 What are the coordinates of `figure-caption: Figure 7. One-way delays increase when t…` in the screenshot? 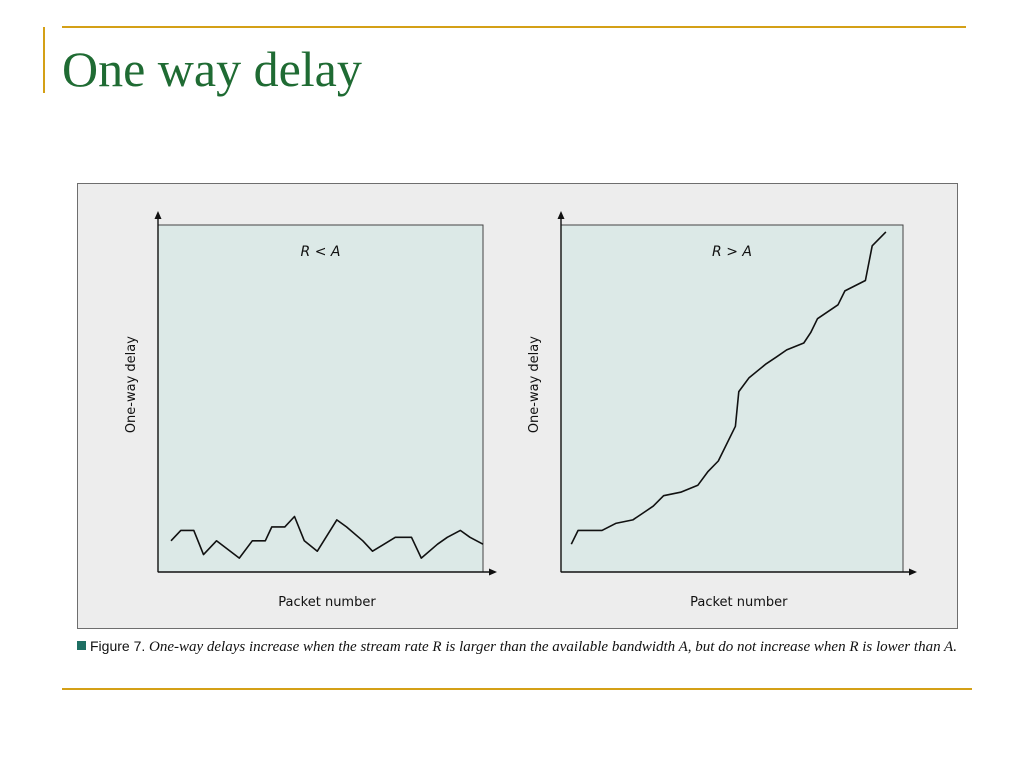 It's located at (517, 647).